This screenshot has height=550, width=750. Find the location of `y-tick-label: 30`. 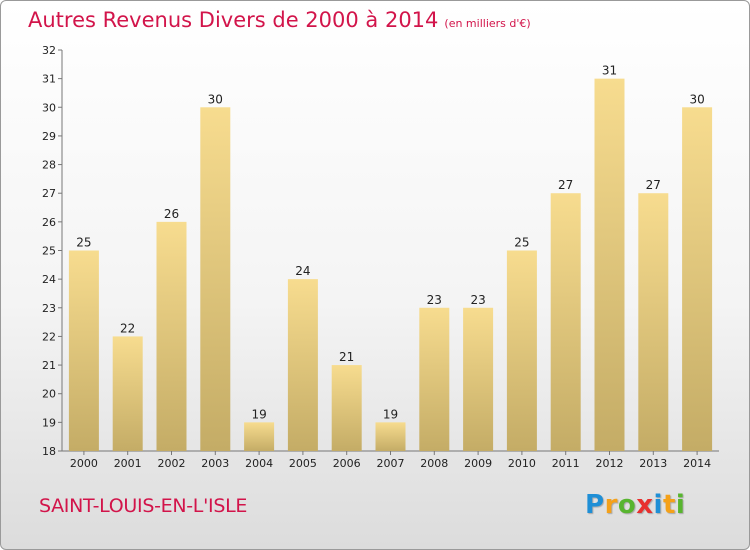

y-tick-label: 30 is located at coordinates (49, 107).